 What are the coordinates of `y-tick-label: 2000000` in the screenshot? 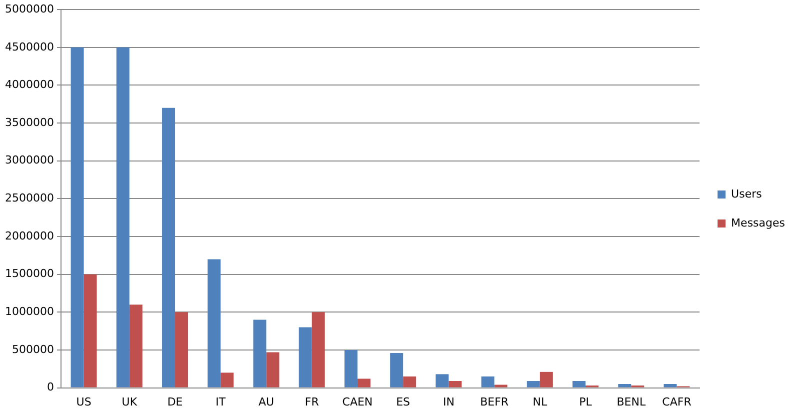 It's located at (29, 235).